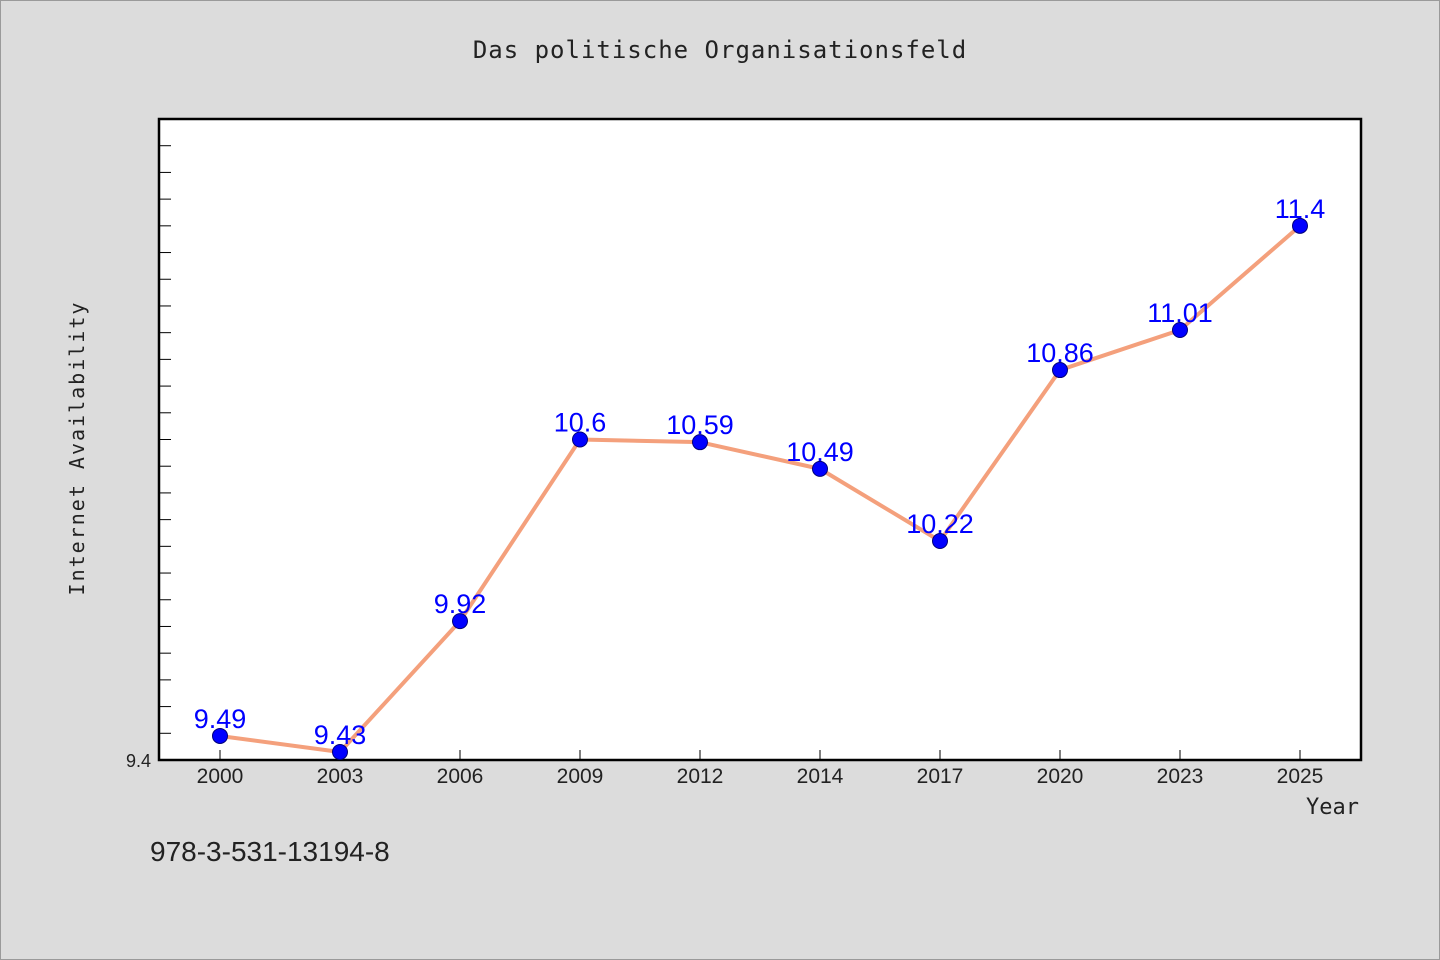 The width and height of the screenshot is (1440, 960). Describe the element at coordinates (940, 776) in the screenshot. I see `x-tick-label: 2017` at that location.